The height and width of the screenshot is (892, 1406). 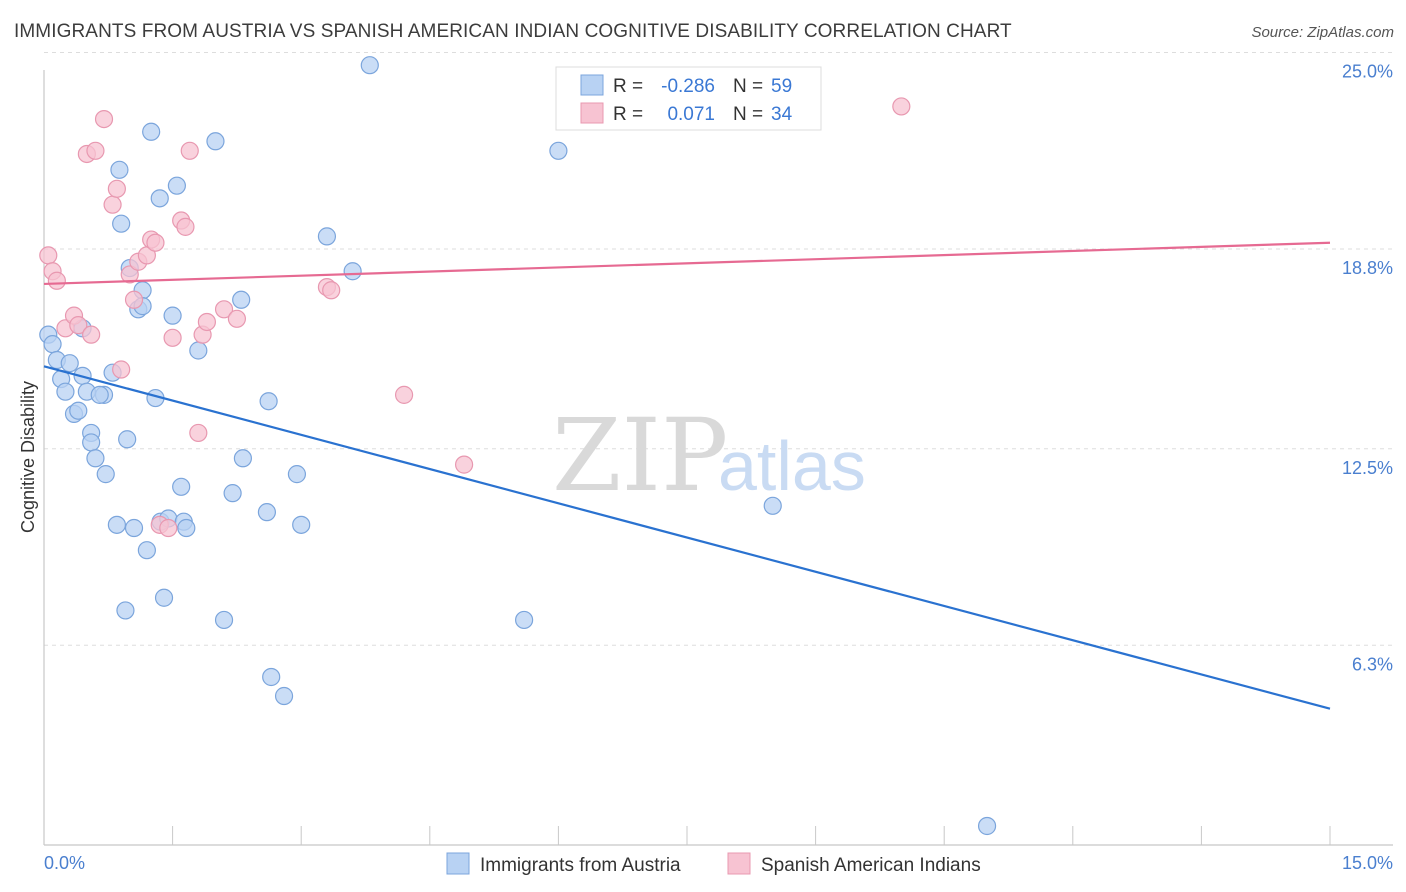 I want to click on legend-n-value-pink: 34, so click(x=782, y=114).